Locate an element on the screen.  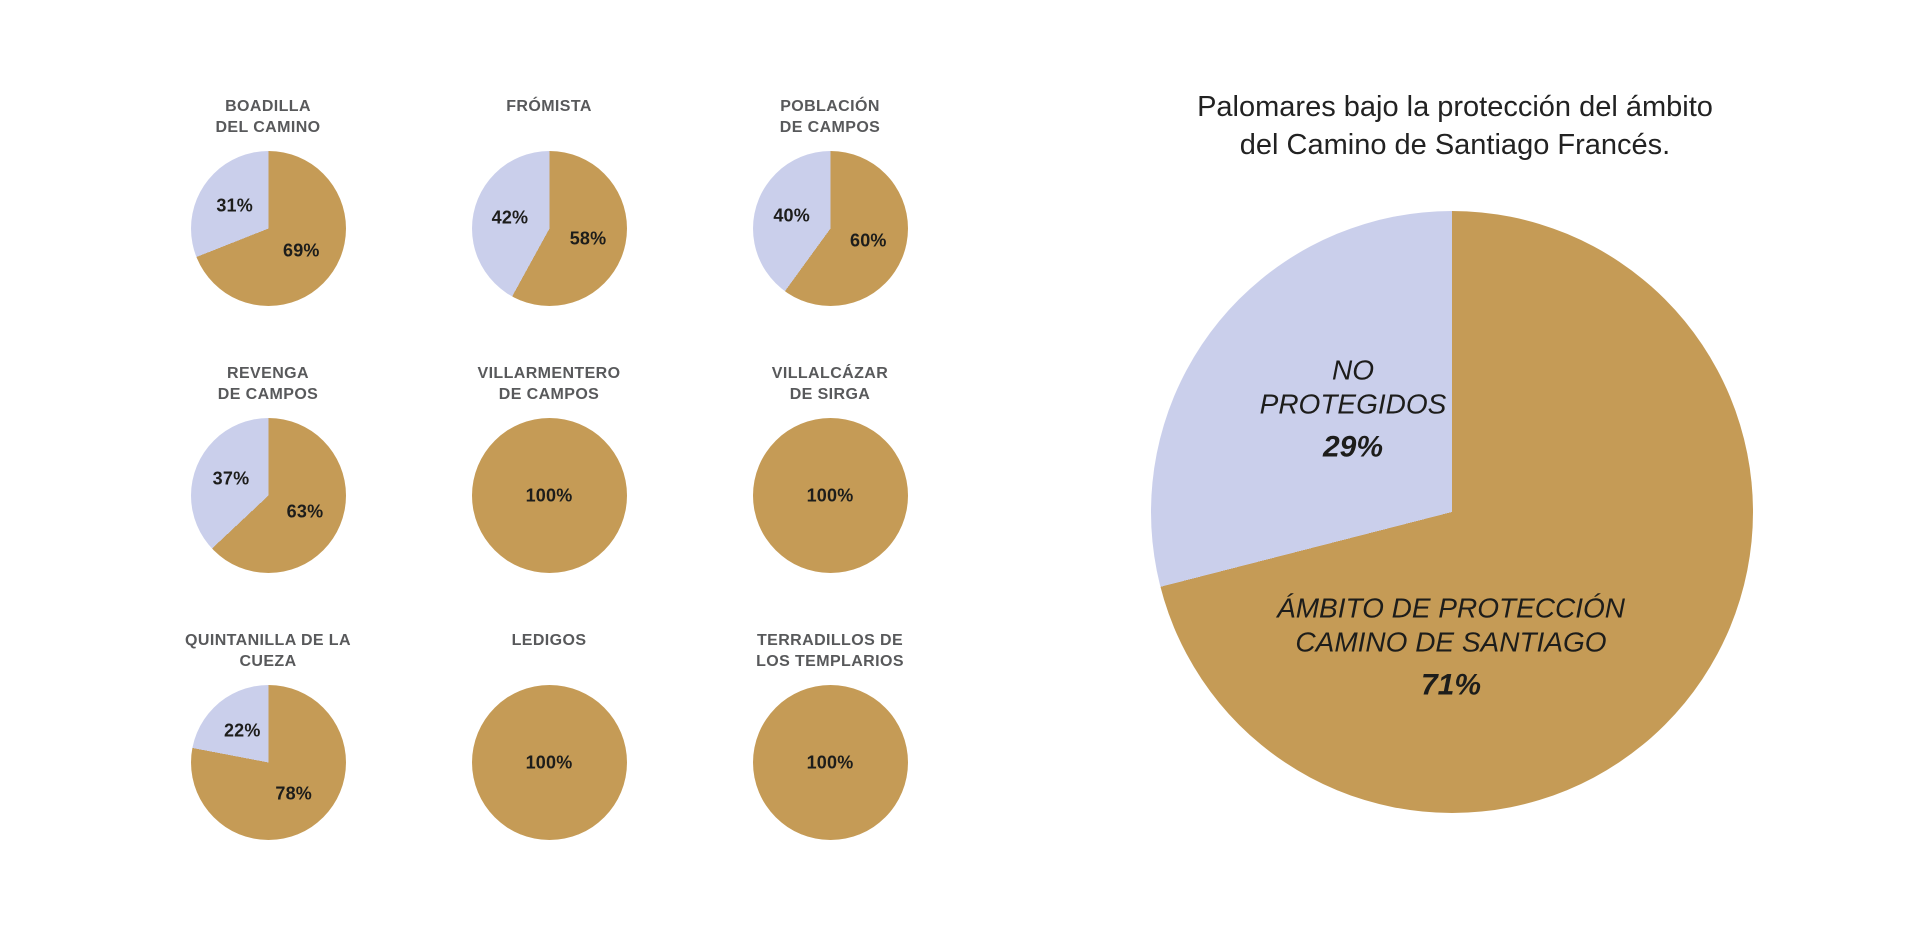
small-pie-cell: VILLARMENTERO DE CAMPOS 100% is located at coordinates (549, 468).